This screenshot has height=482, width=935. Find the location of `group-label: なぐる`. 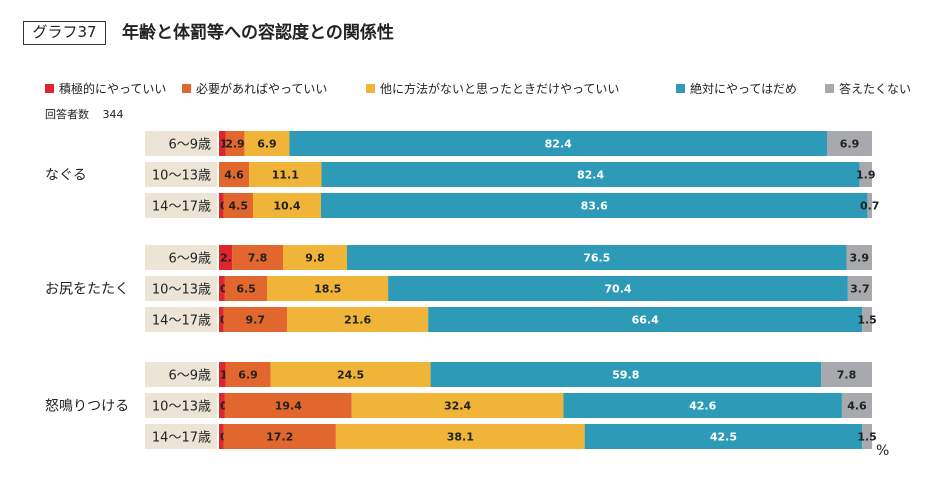

group-label: なぐる is located at coordinates (66, 176).